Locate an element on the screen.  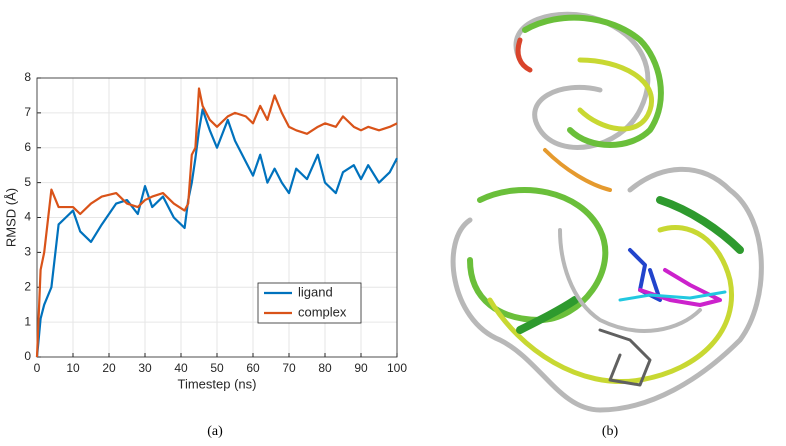
panel-label: (a) is located at coordinates (215, 431).